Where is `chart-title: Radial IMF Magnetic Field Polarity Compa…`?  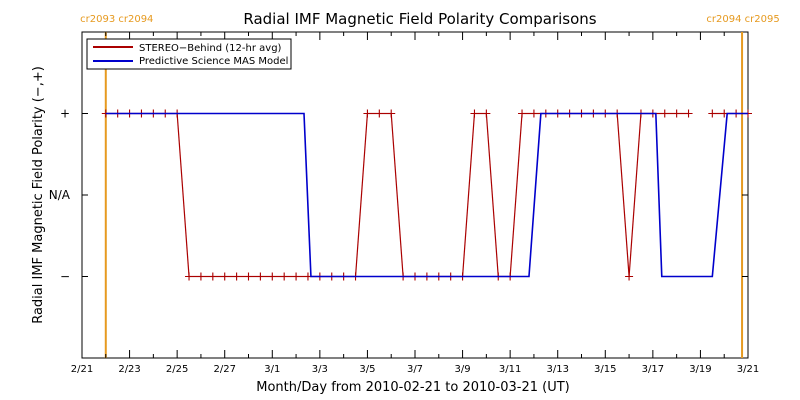
chart-title: Radial IMF Magnetic Field Polarity Compa… is located at coordinates (419, 19).